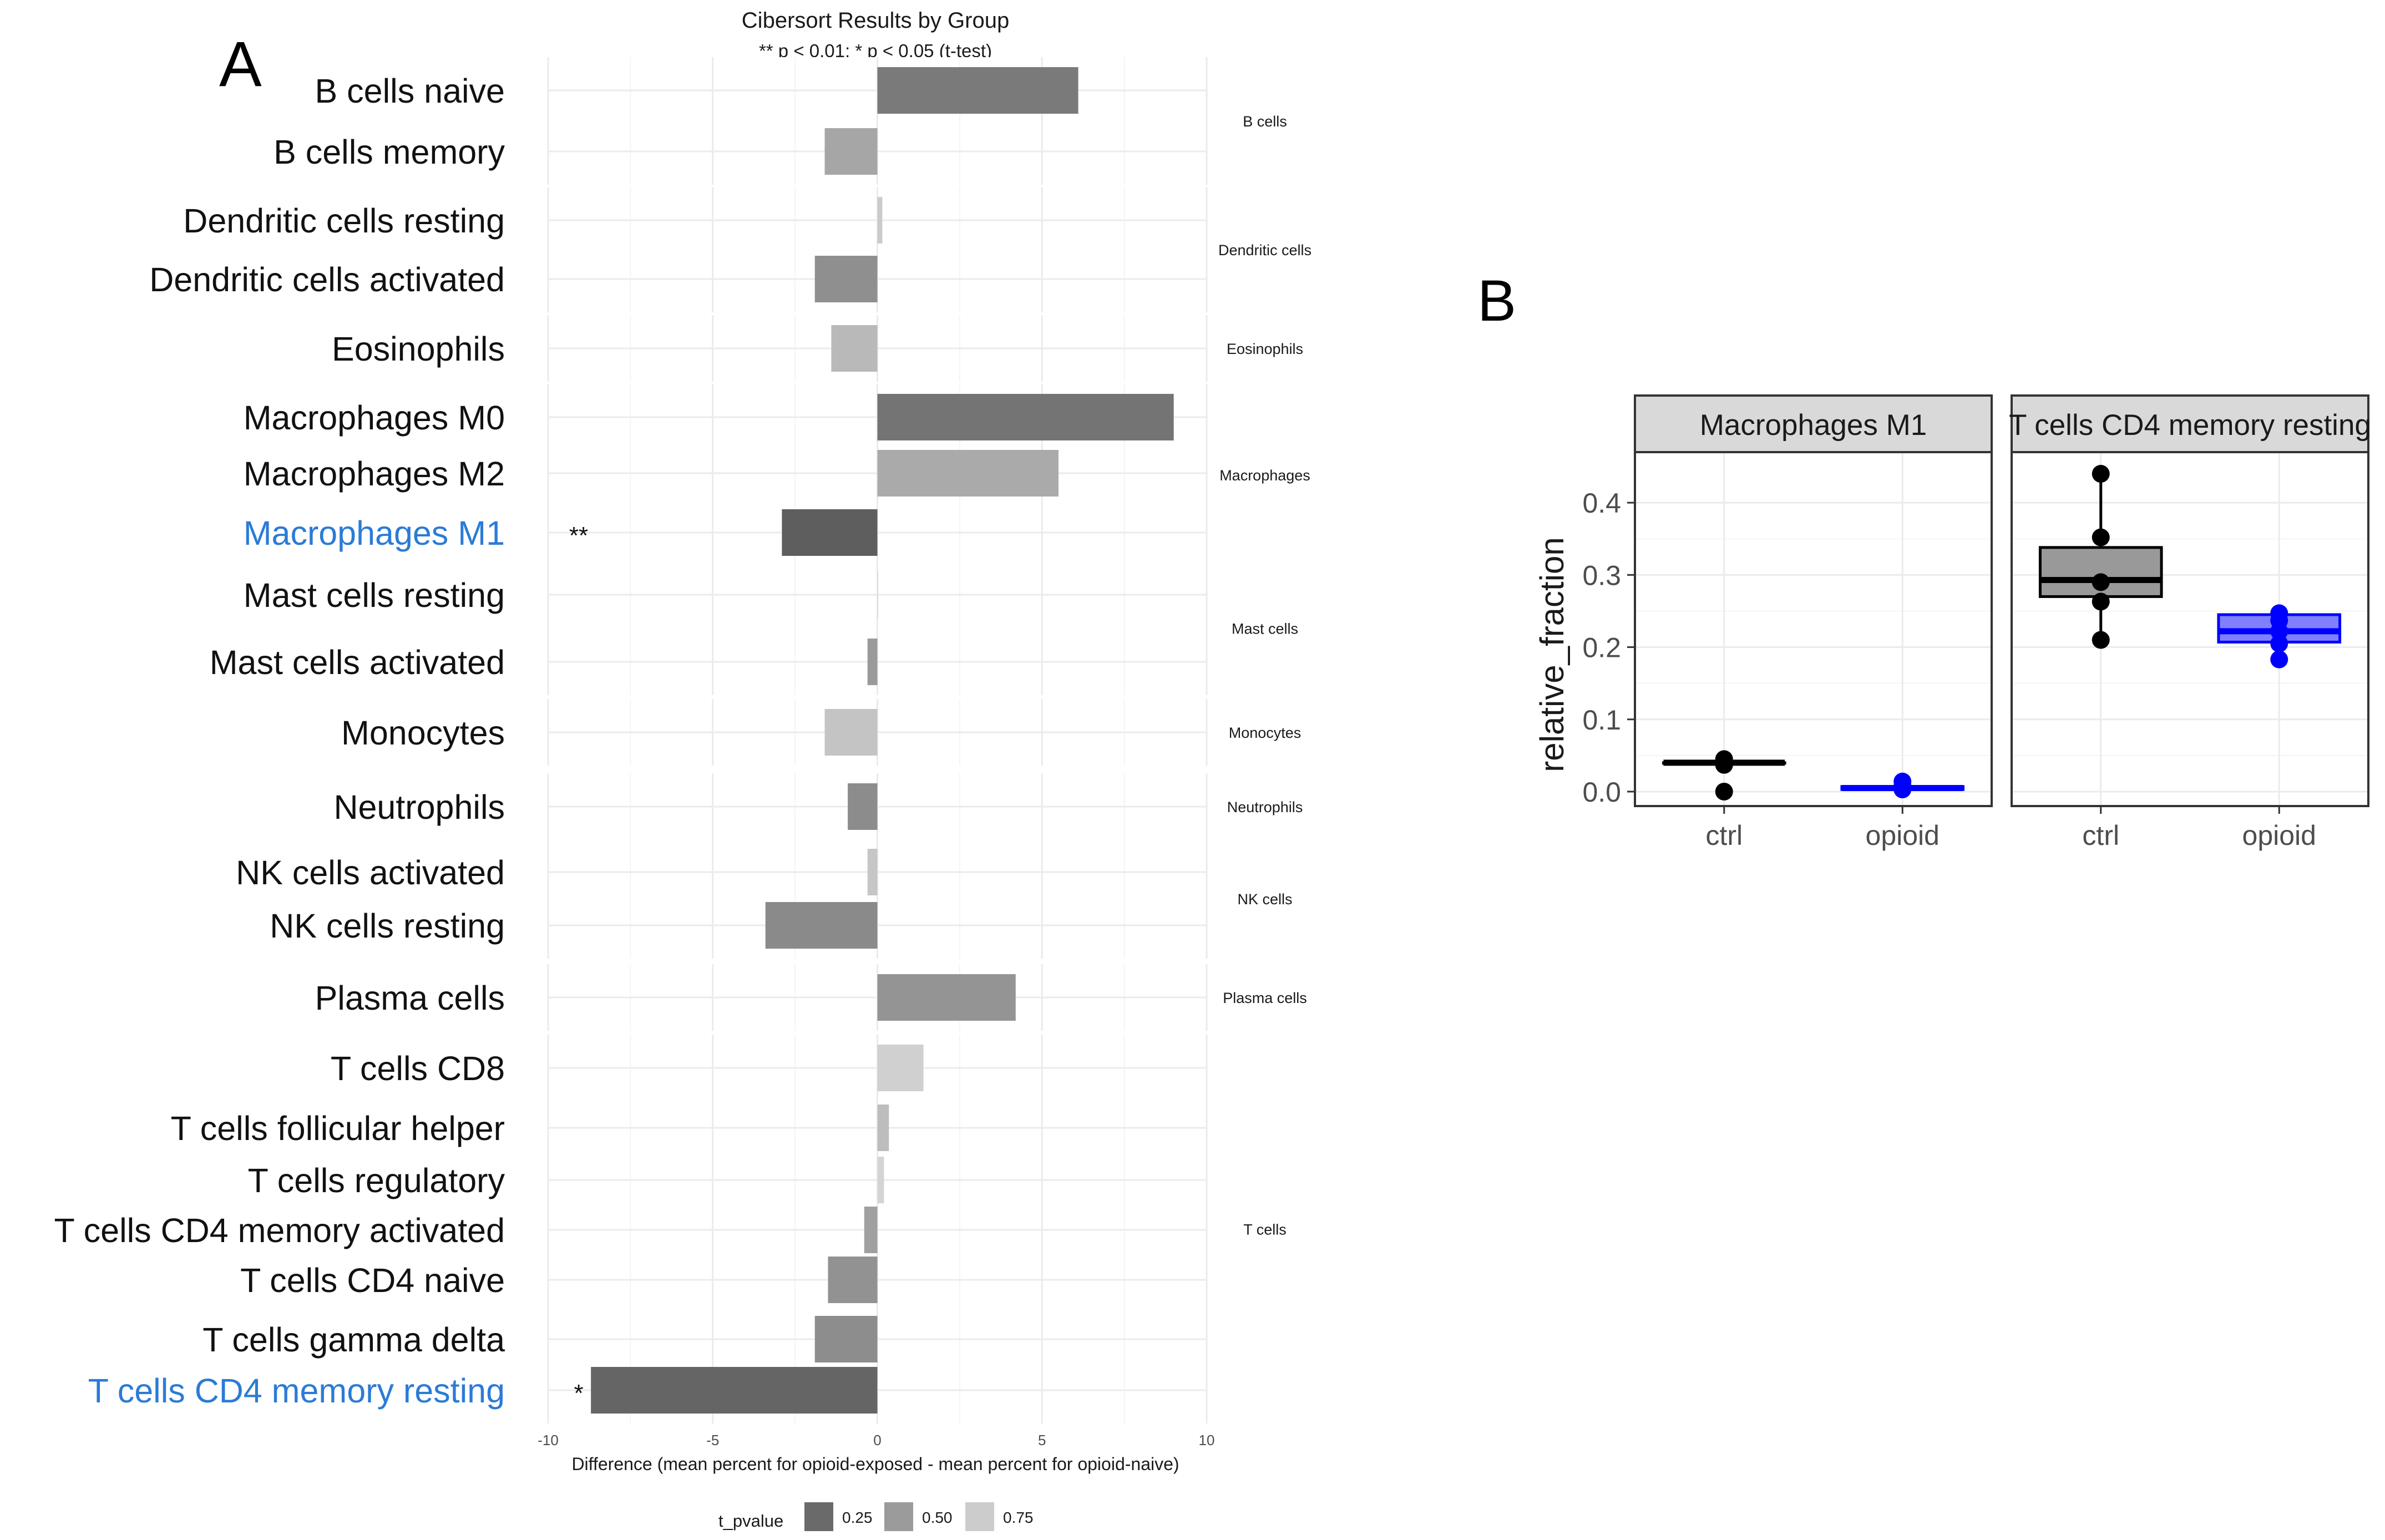 The image size is (2385, 1540). What do you see at coordinates (578, 964) in the screenshot?
I see `chart-a-significance-marks: ***` at bounding box center [578, 964].